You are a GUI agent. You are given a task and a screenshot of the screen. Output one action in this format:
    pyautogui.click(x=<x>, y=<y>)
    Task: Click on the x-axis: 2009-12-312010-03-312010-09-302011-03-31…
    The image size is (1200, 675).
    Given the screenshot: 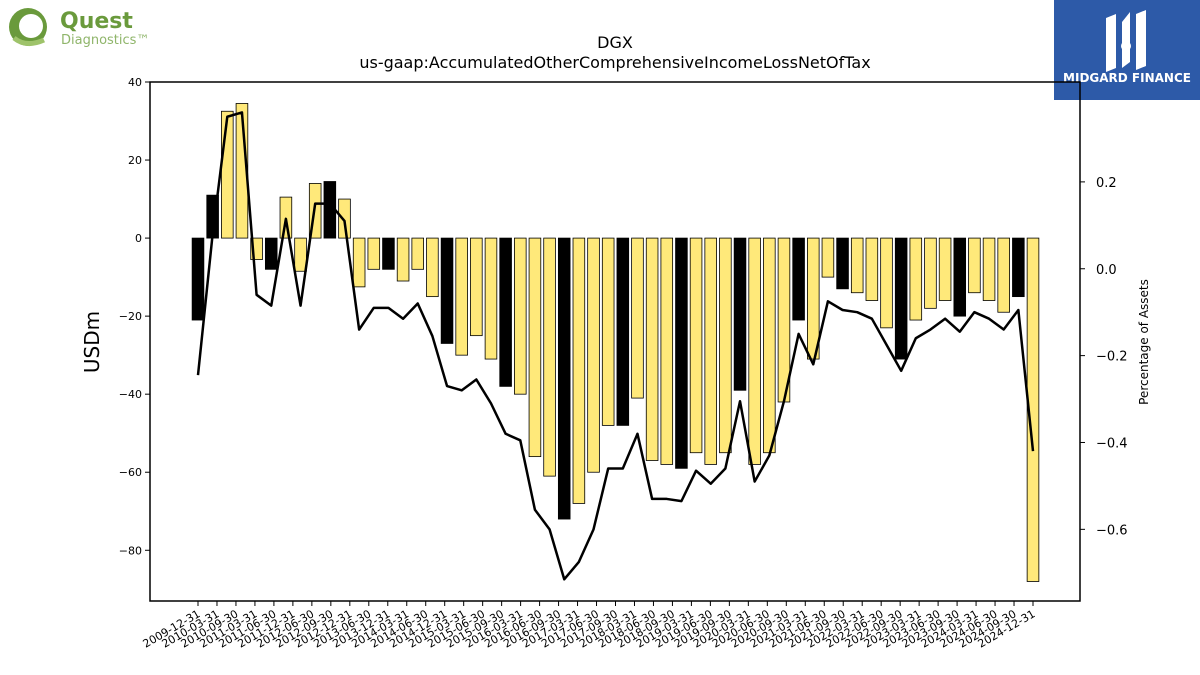 What is the action you would take?
    pyautogui.click(x=589, y=626)
    